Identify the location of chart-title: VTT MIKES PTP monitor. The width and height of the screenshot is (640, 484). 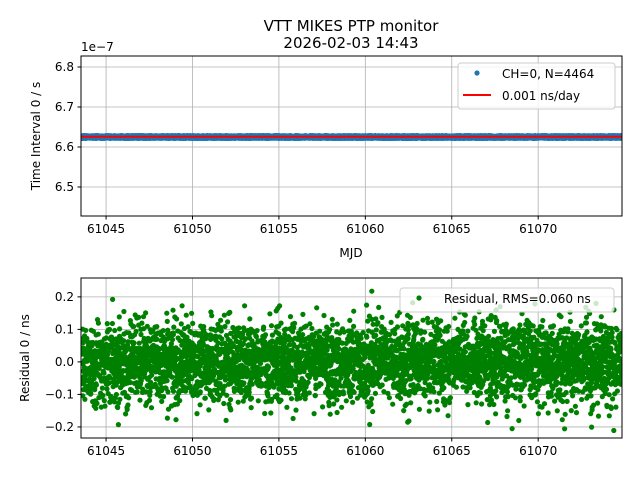
(352, 26).